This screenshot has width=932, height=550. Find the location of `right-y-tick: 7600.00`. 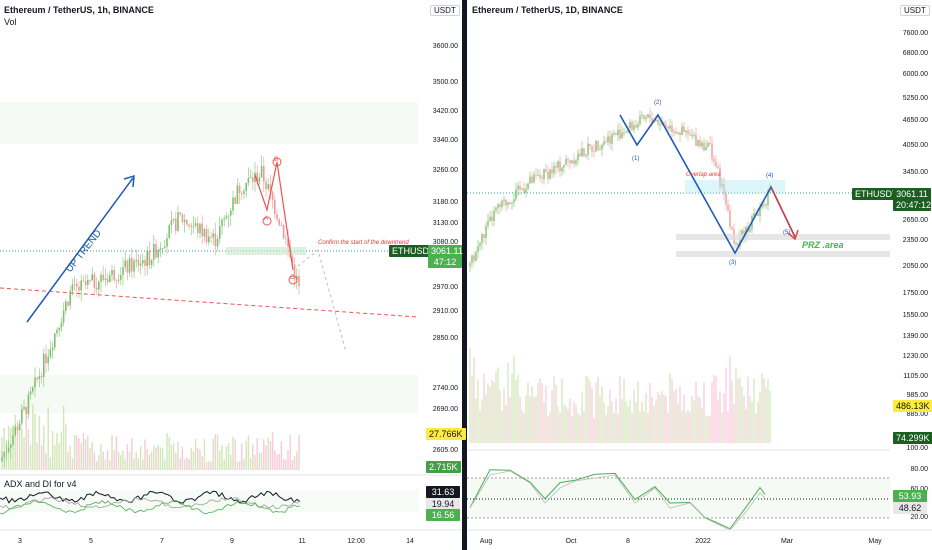

right-y-tick: 7600.00 is located at coordinates (915, 33).